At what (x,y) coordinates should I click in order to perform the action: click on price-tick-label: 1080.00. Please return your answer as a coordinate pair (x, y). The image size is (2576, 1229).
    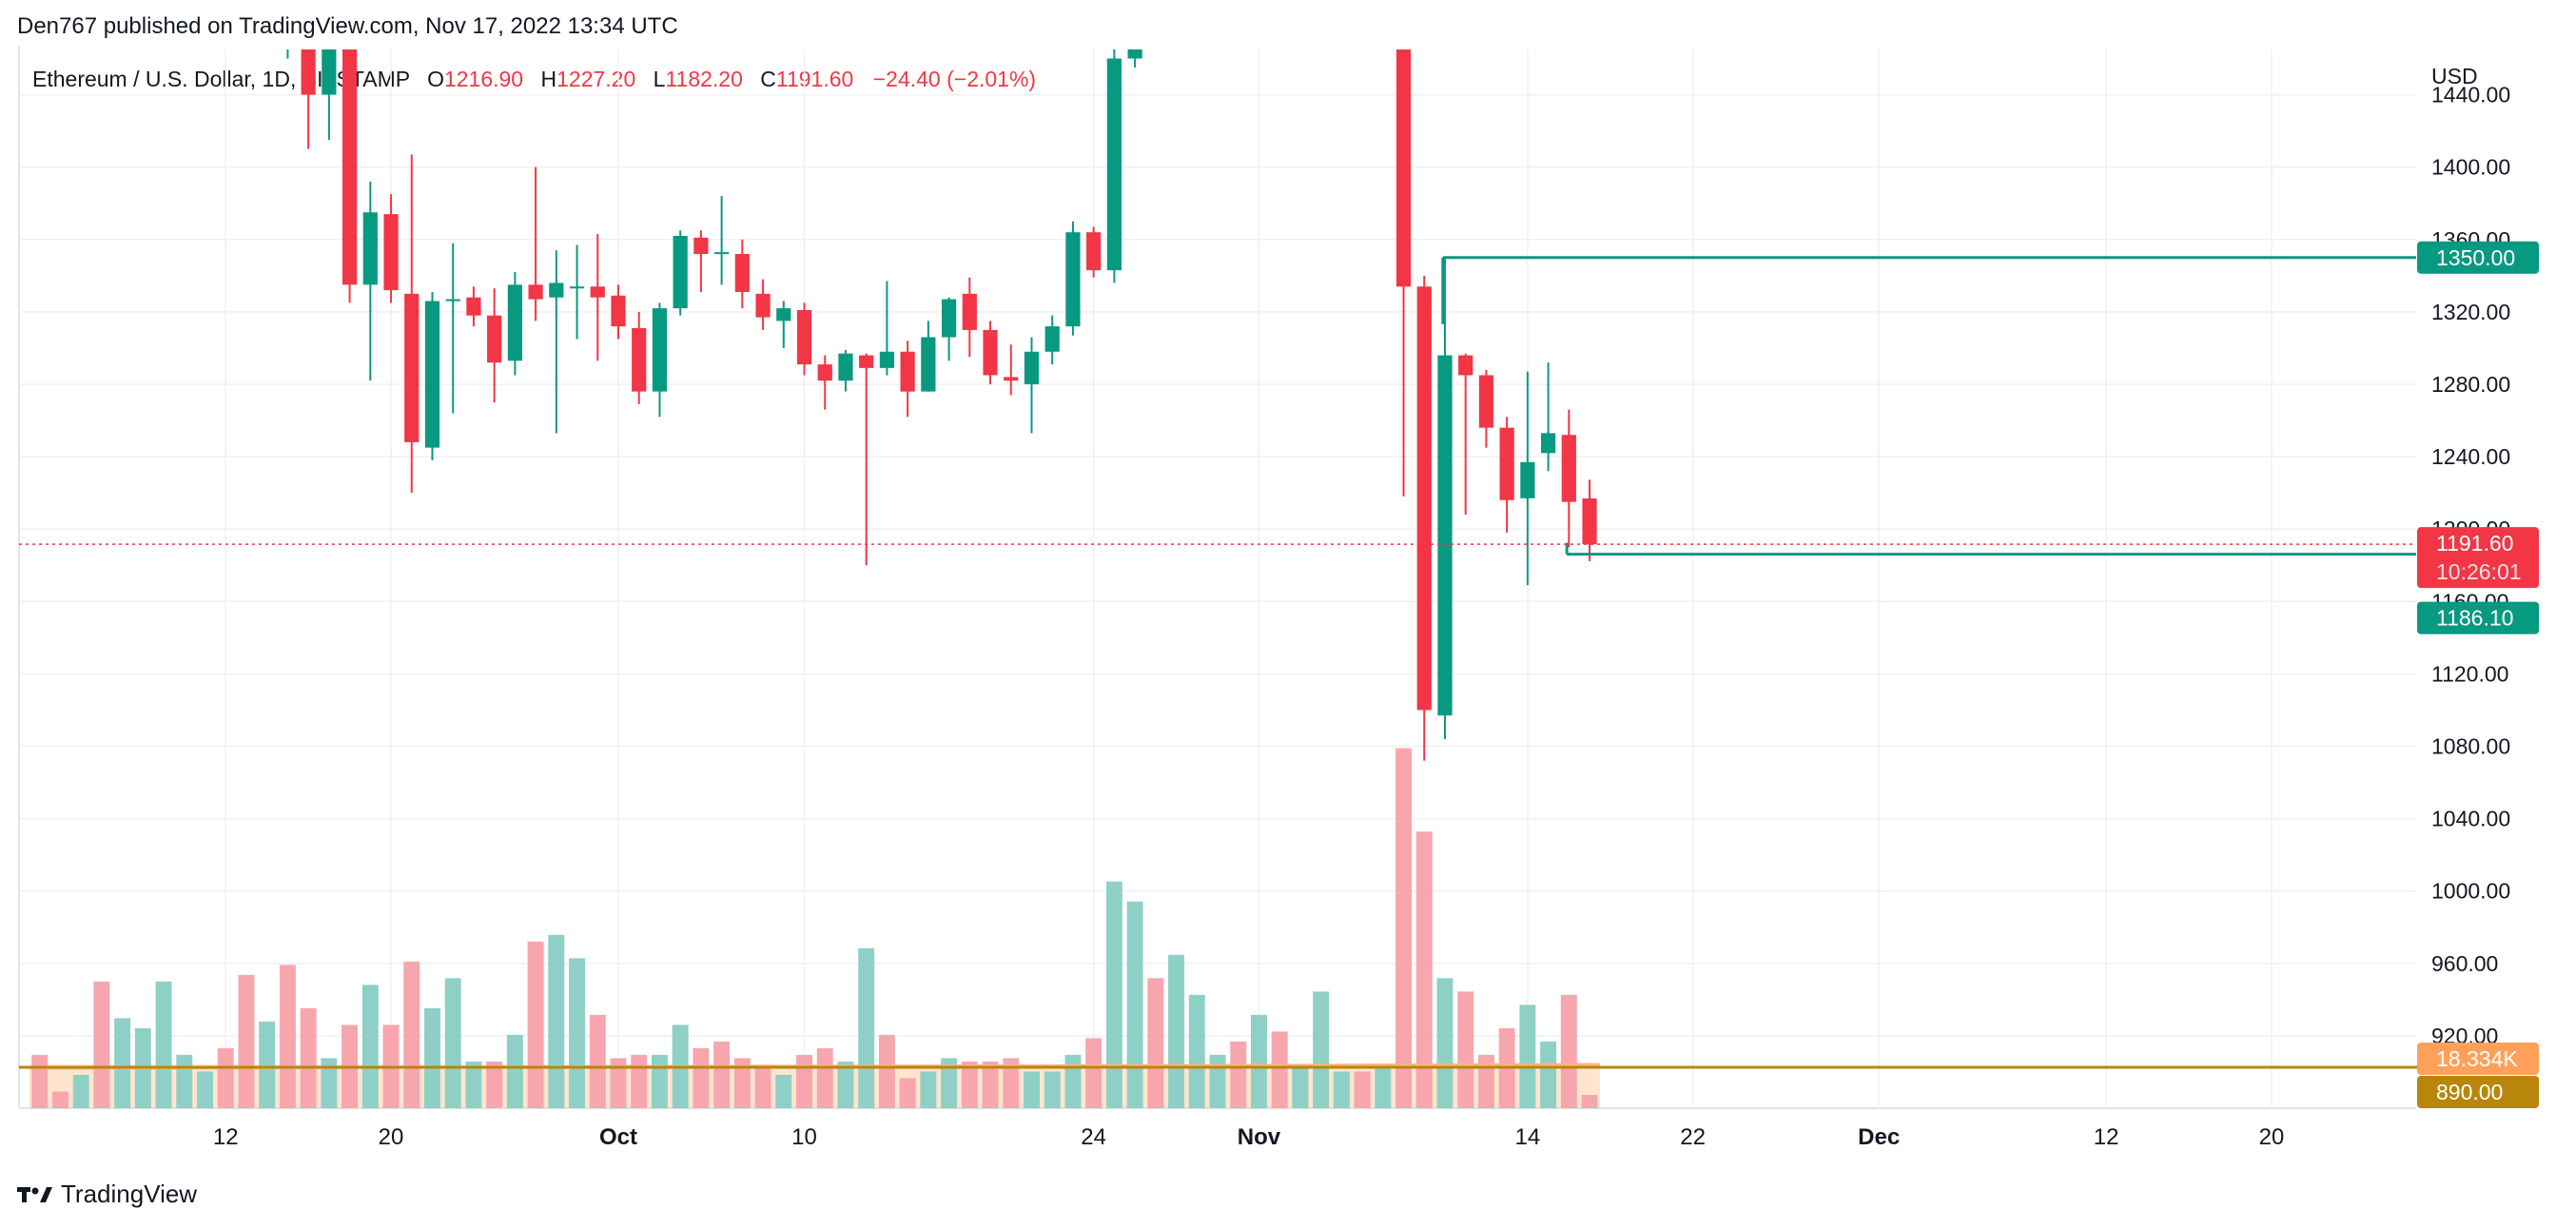
    Looking at the image, I should click on (2470, 745).